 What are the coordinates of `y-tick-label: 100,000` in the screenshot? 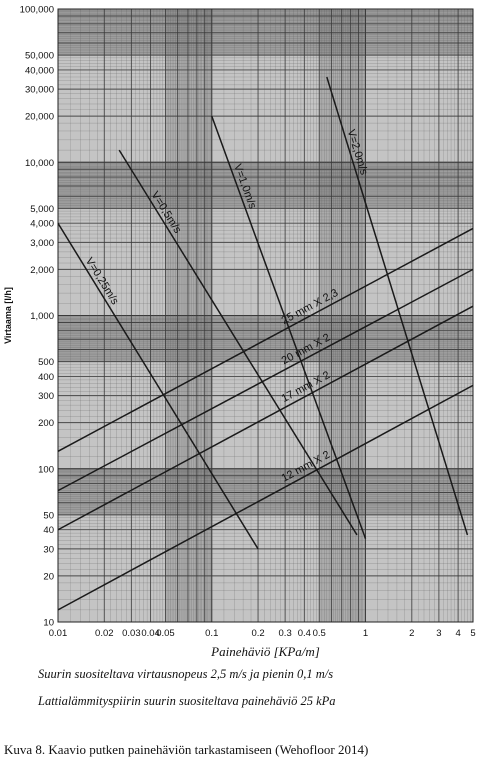 It's located at (37, 10).